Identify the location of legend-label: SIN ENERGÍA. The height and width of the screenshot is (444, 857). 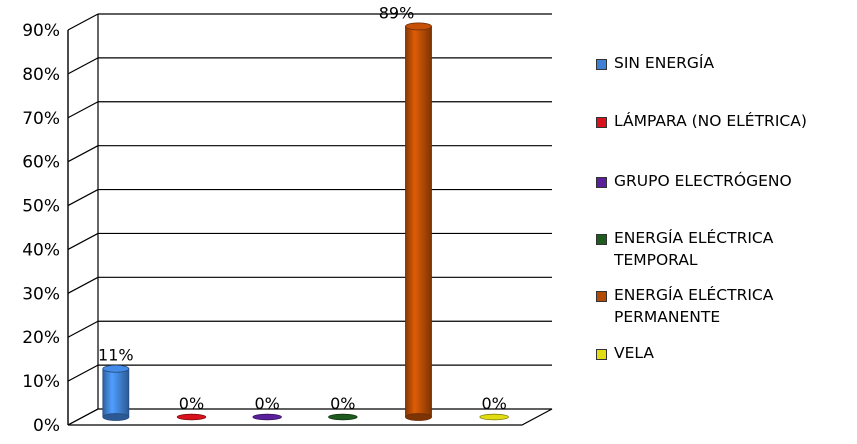
(664, 63).